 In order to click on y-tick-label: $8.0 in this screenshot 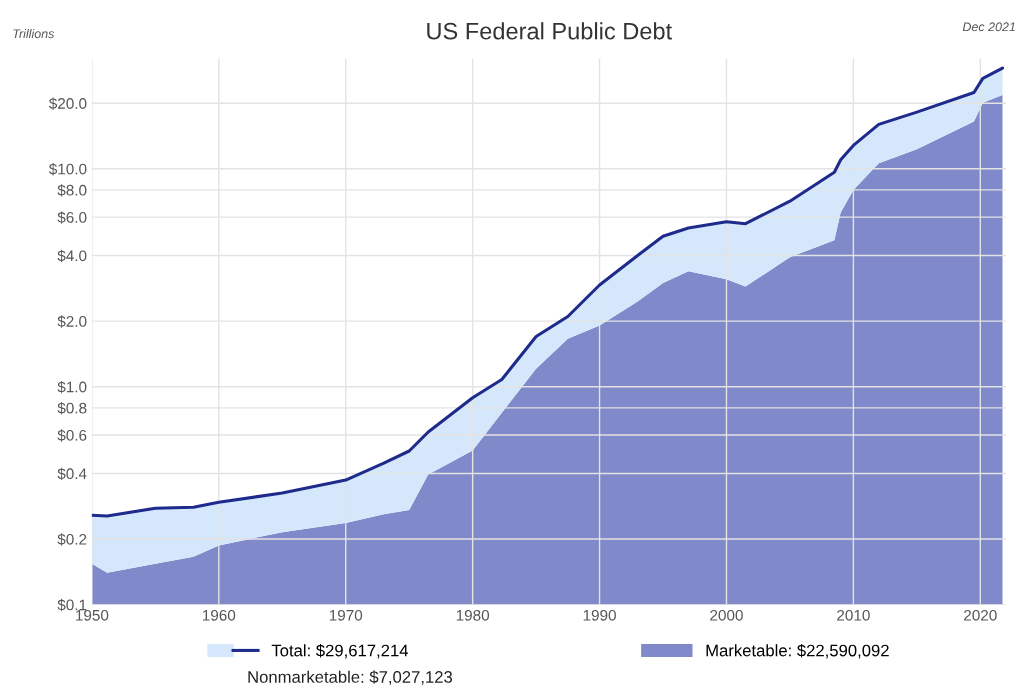, I will do `click(72, 190)`.